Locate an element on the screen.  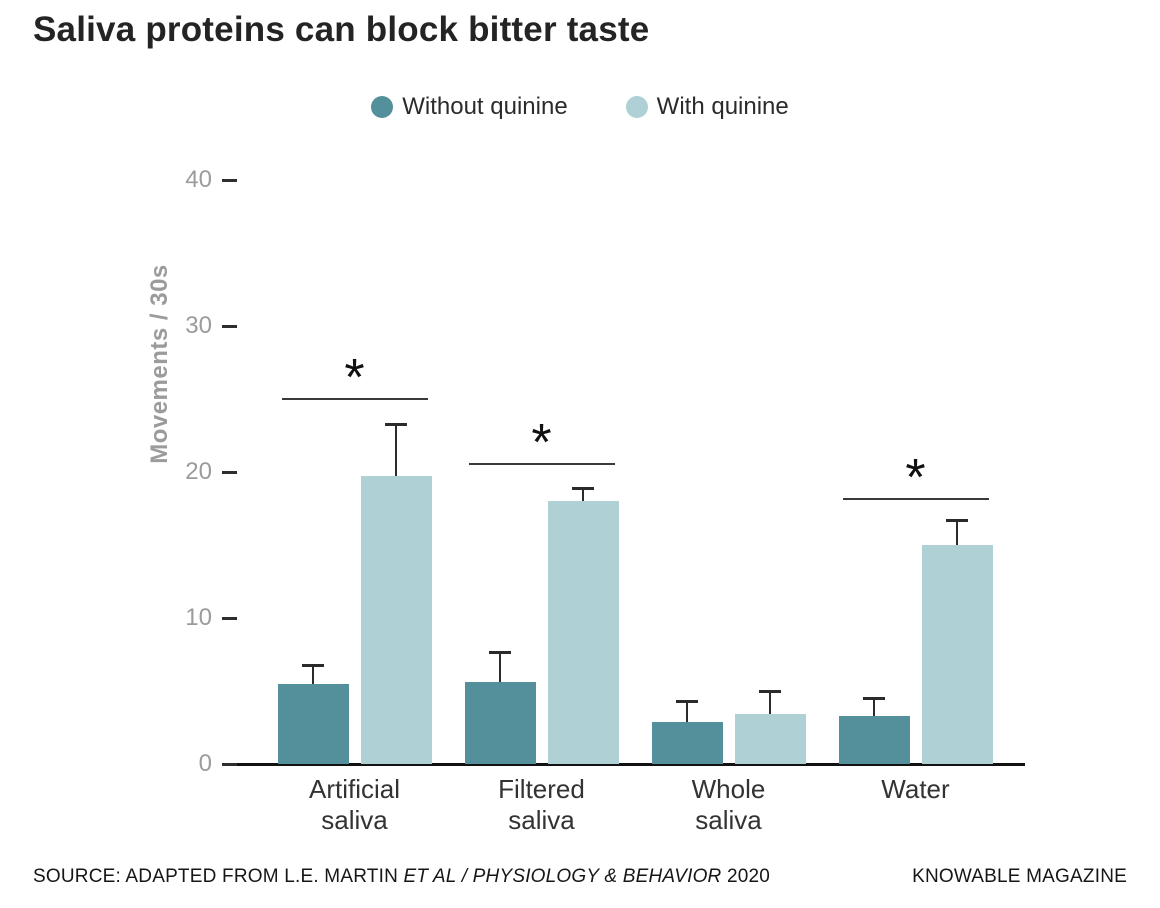
legend-item-without-quinine: Without quinine is located at coordinates (469, 107).